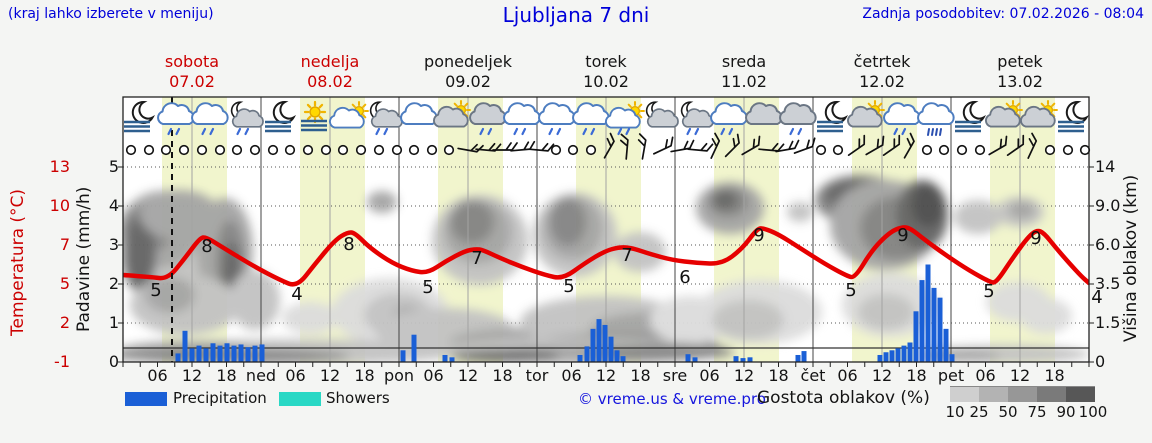  What do you see at coordinates (1105, 166) in the screenshot?
I see `cloud-tick-label: 14` at bounding box center [1105, 166].